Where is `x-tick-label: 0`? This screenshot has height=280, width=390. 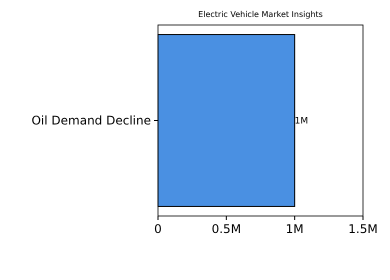
x-tick-label: 0 is located at coordinates (158, 229).